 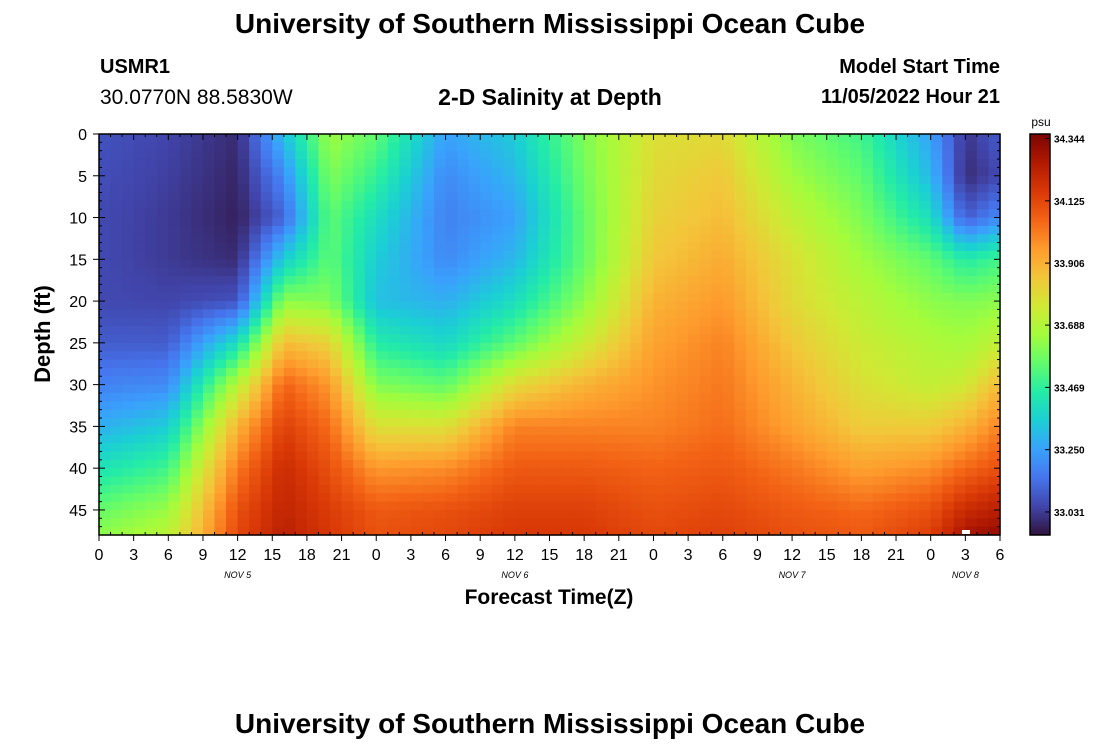 I want to click on x-tick-label: 3, so click(x=688, y=555).